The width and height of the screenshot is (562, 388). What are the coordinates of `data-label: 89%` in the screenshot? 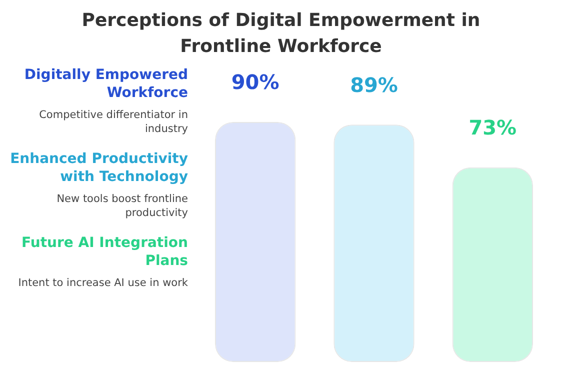 It's located at (374, 84).